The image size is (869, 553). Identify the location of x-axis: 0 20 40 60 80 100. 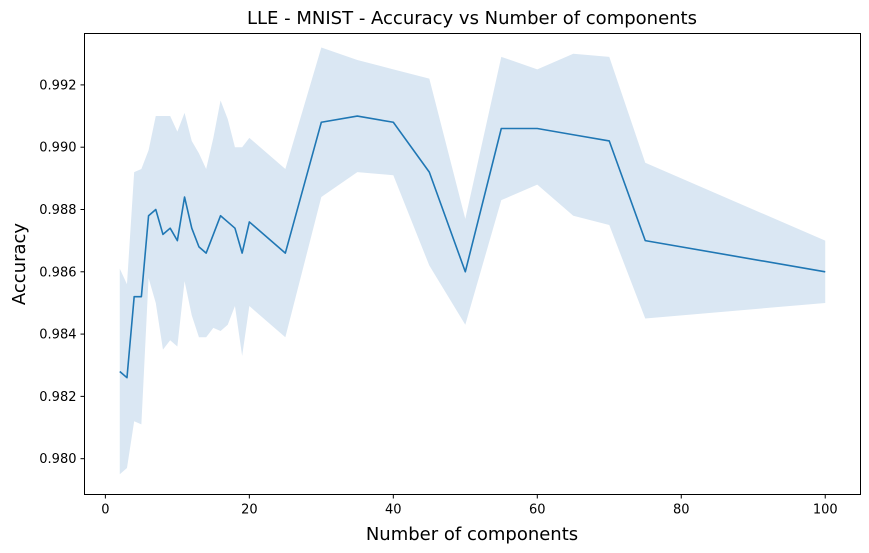
(469, 506).